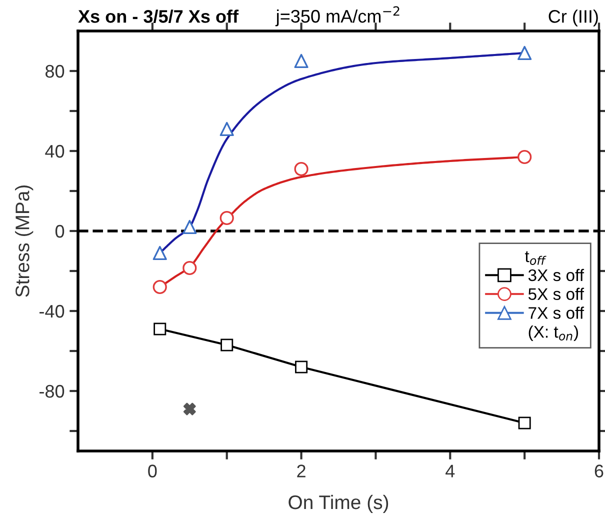 The width and height of the screenshot is (605, 523). Describe the element at coordinates (55, 71) in the screenshot. I see `y-tick-label: 80` at that location.